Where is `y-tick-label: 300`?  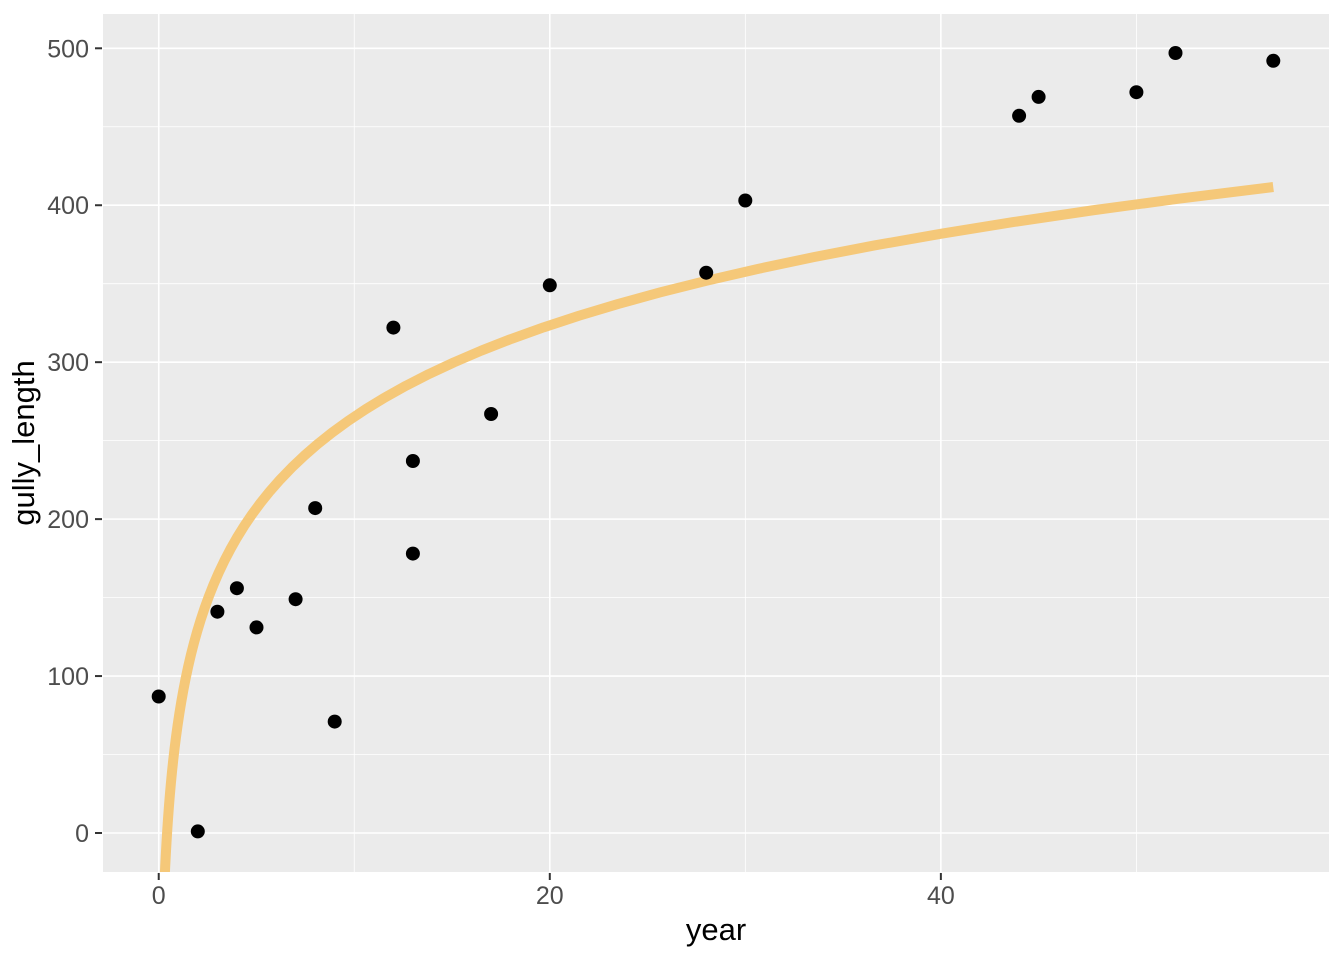 y-tick-label: 300 is located at coordinates (68, 363).